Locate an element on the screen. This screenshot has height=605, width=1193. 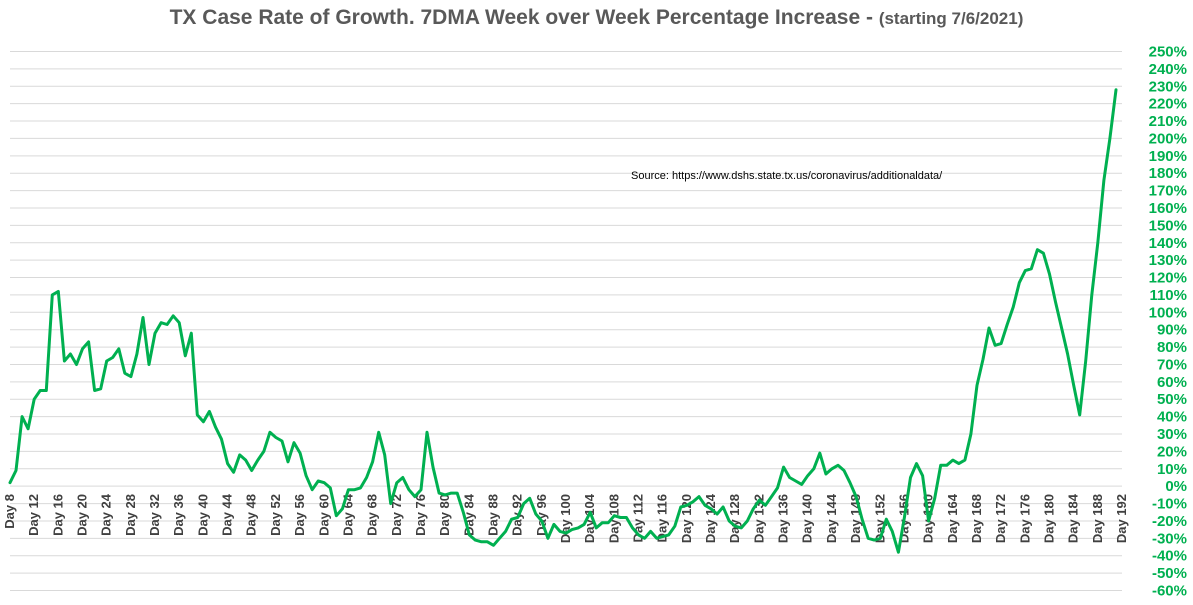
x-tick-label: Day 116 is located at coordinates (662, 518).